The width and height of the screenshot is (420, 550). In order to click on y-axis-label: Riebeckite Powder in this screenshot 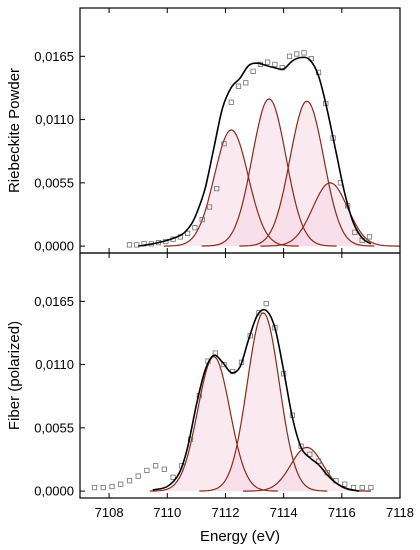, I will do `click(14, 130)`.